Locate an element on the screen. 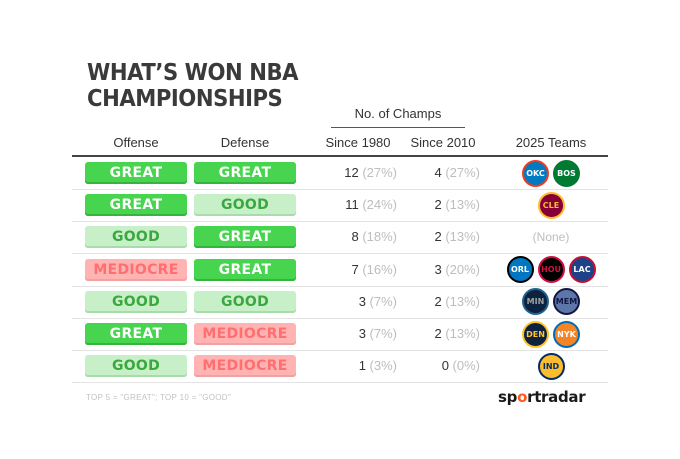  team-logo-den-icon: DEN is located at coordinates (535, 334).